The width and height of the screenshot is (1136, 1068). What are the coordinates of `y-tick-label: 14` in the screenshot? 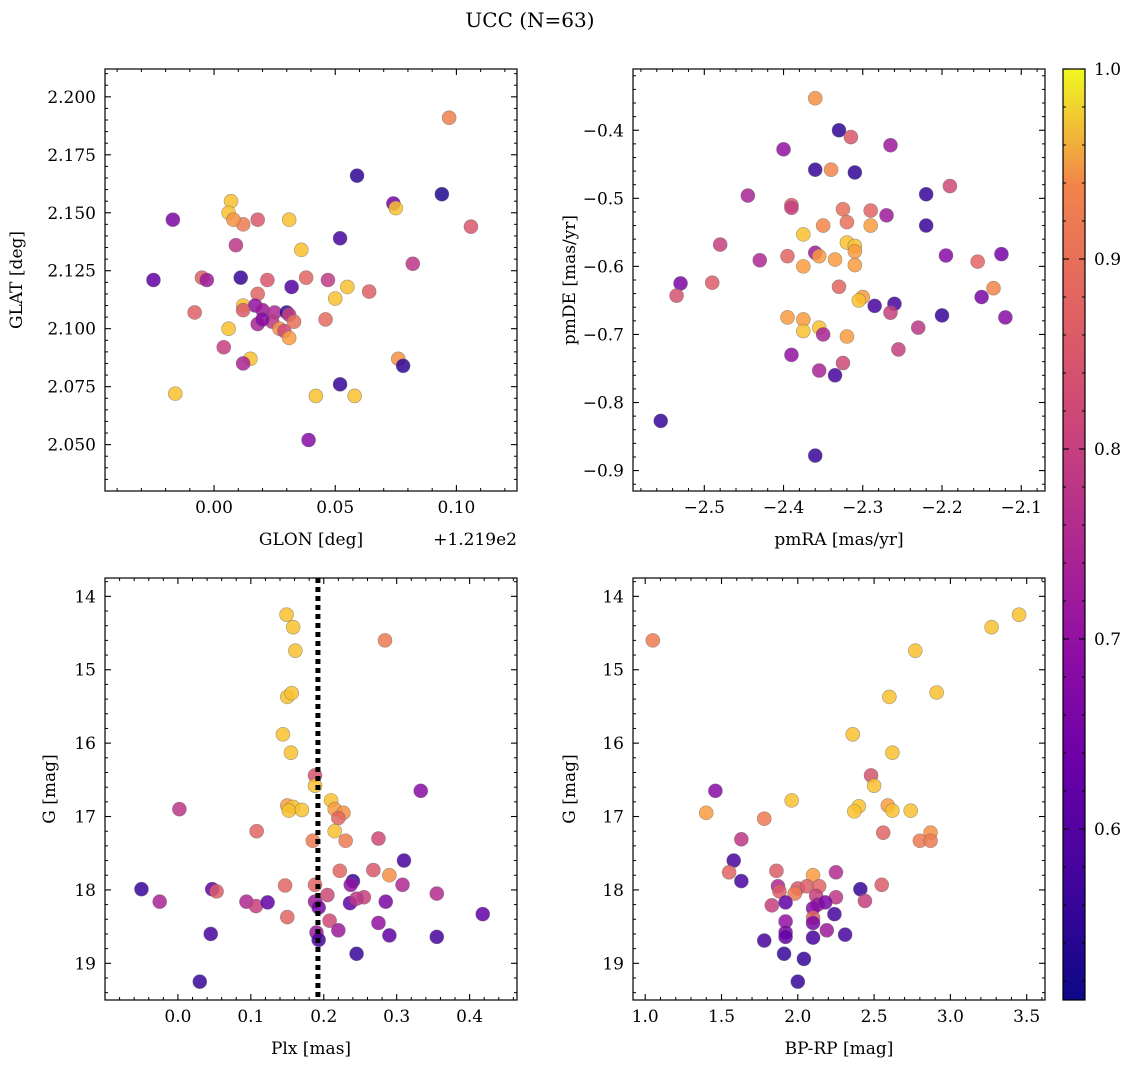 It's located at (85, 597).